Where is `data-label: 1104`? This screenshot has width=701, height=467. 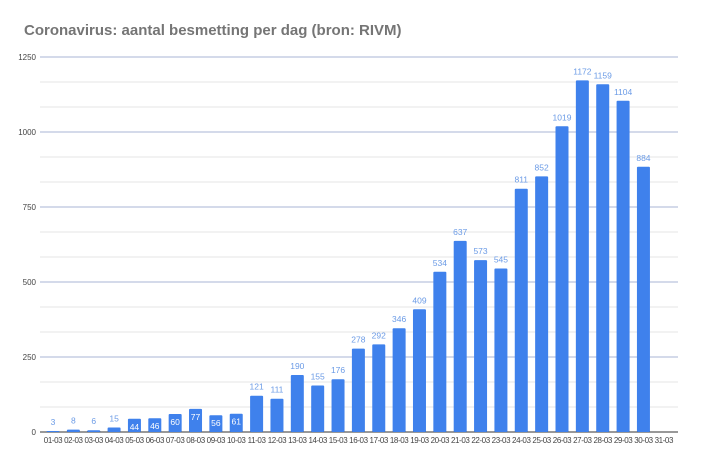 data-label: 1104 is located at coordinates (623, 92).